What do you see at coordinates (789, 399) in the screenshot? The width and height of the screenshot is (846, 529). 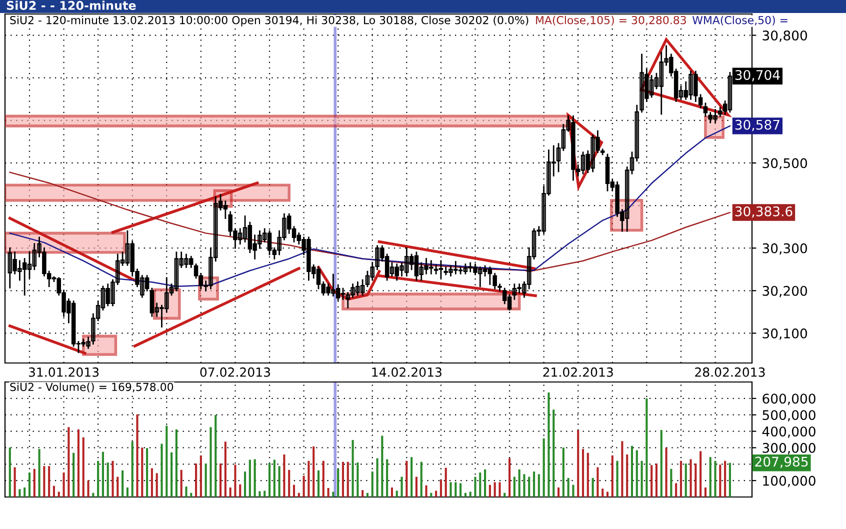 I see `y-tick-label: 600,000` at bounding box center [789, 399].